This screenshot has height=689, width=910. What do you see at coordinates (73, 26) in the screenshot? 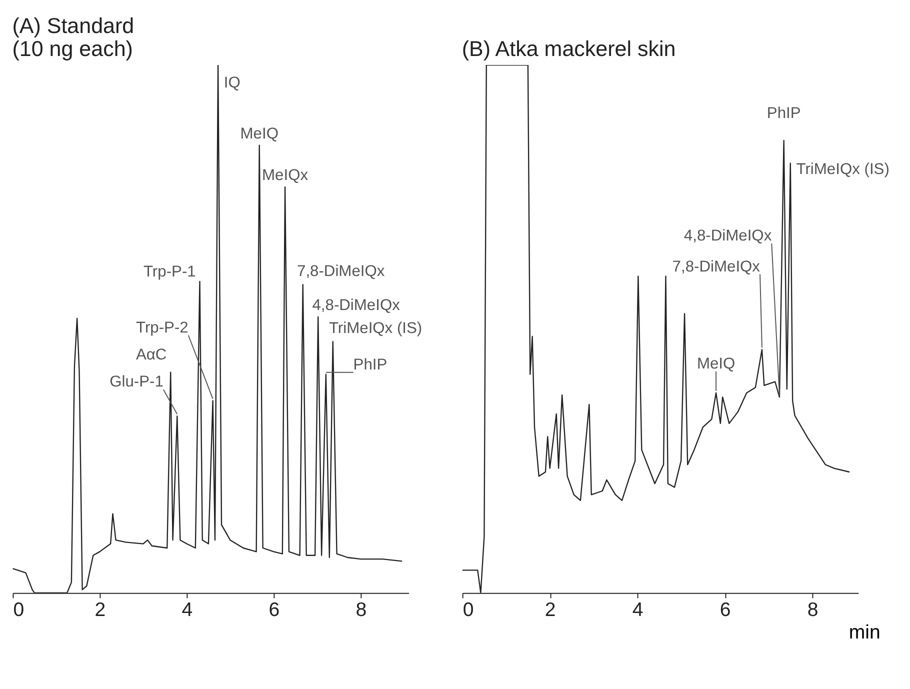
I see `chart-title: (A) Standard` at bounding box center [73, 26].